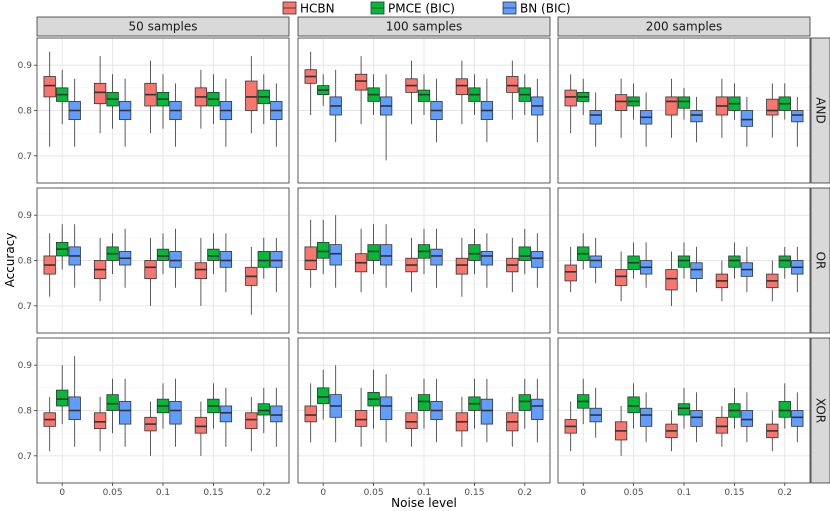 The width and height of the screenshot is (830, 511). I want to click on legend-item-hcbn: HCBN, so click(308, 9).